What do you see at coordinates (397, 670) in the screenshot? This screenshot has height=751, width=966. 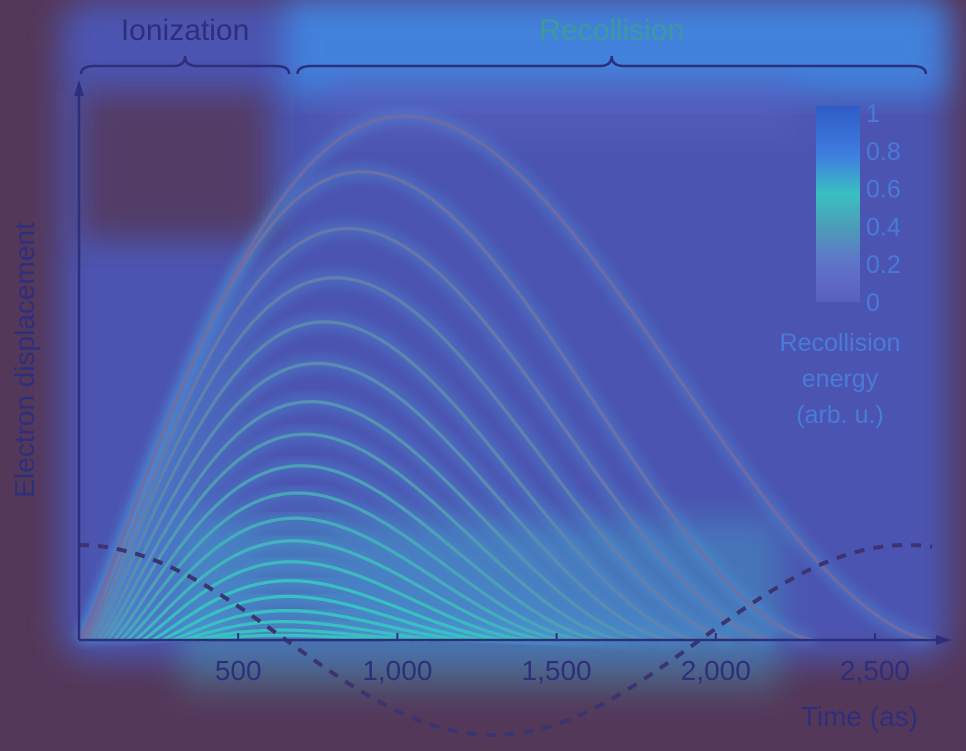 I see `x-tick-label: 1,000` at bounding box center [397, 670].